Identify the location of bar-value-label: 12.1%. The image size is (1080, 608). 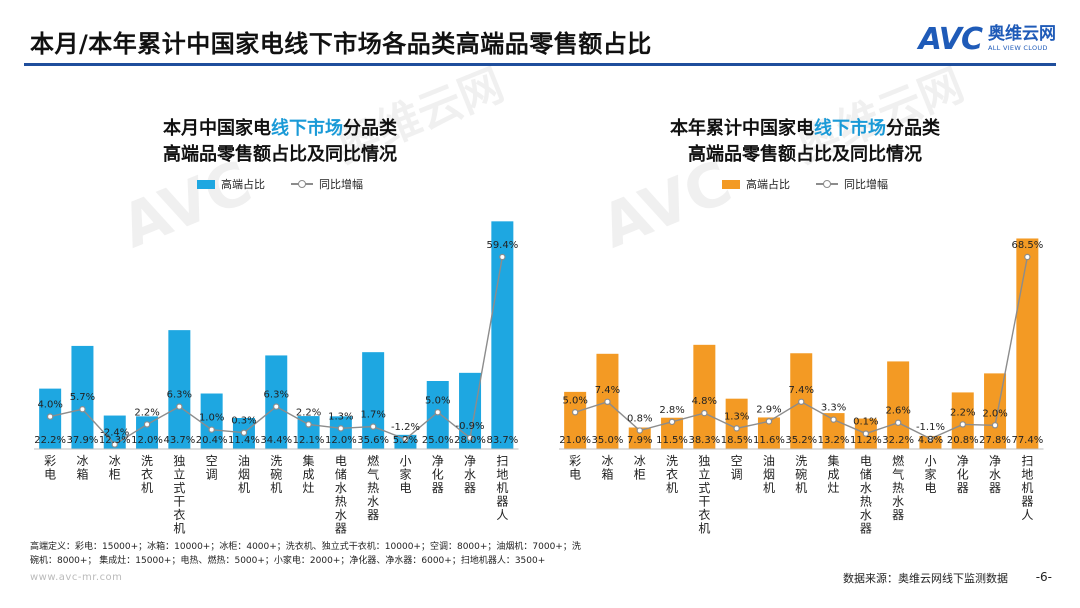
(309, 440).